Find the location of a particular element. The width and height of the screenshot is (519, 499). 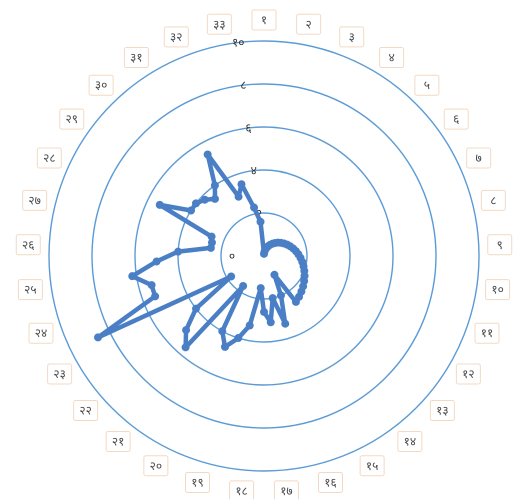

ring-tick-label: ० is located at coordinates (232, 256).